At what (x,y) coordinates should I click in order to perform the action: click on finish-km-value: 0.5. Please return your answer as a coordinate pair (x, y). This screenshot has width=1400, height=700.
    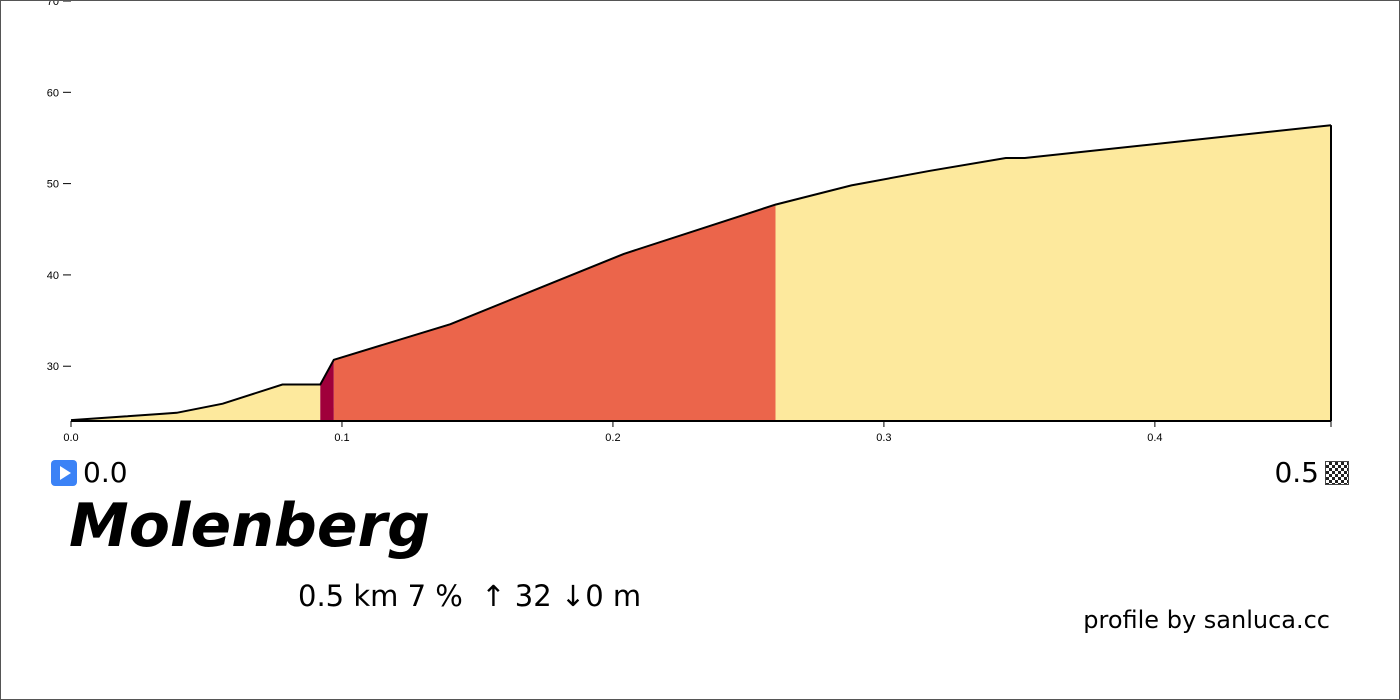
    Looking at the image, I should click on (1296, 472).